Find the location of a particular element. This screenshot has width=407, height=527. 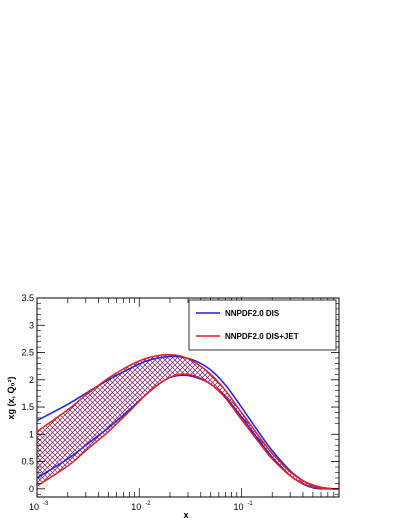

legend-label-dis-jet: NNPDF2.0 DIS+JET is located at coordinates (262, 336).